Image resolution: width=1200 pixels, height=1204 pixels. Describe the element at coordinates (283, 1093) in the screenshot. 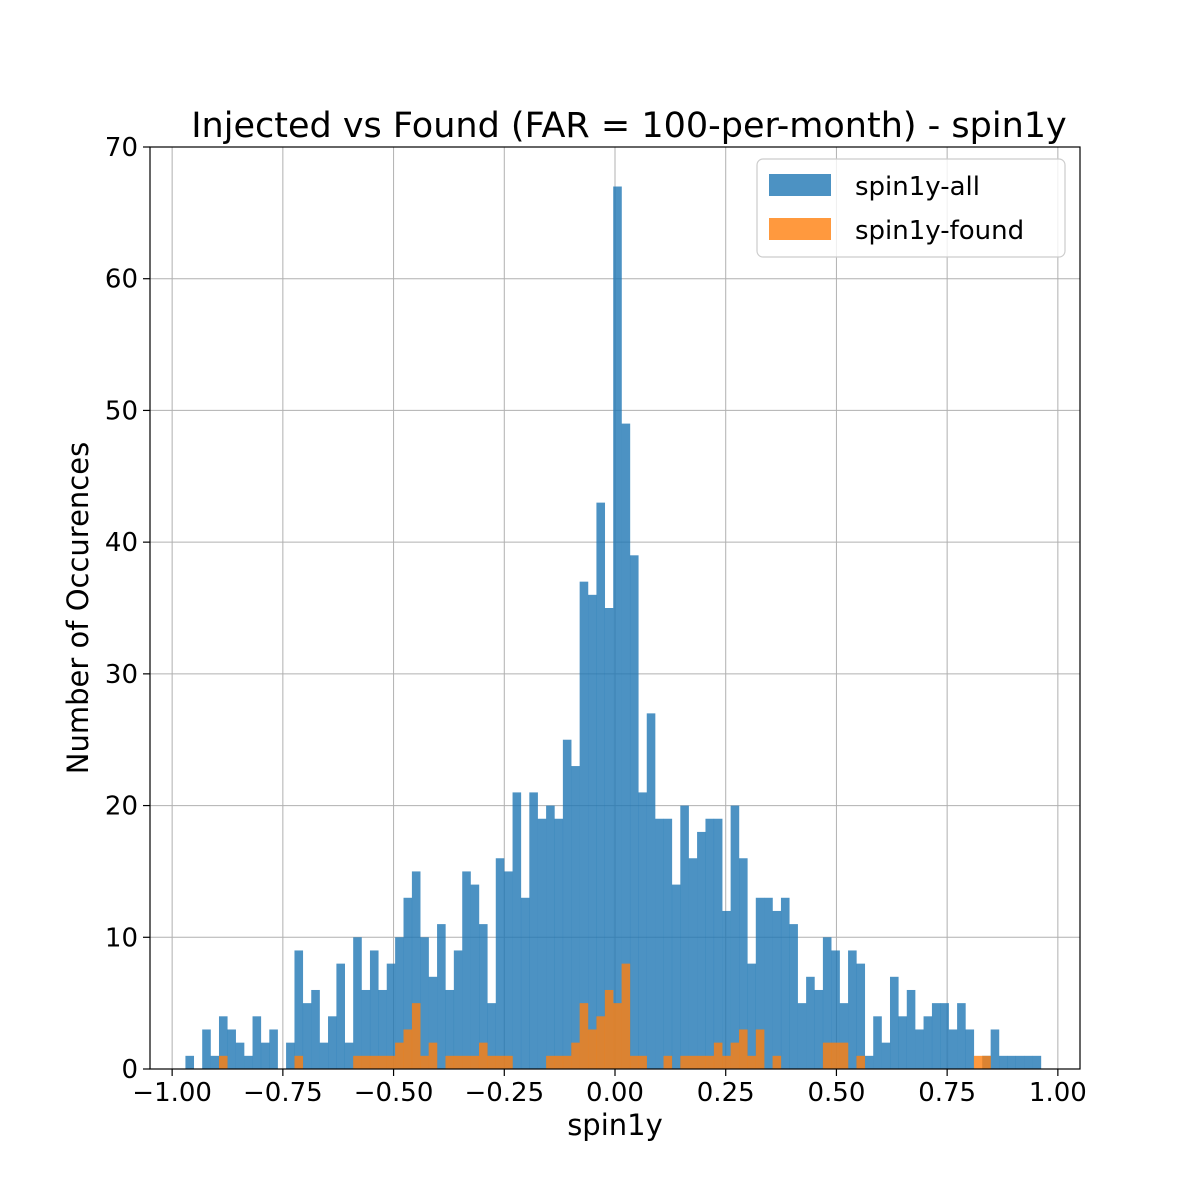

I see `x-tick-label: −0.75` at that location.